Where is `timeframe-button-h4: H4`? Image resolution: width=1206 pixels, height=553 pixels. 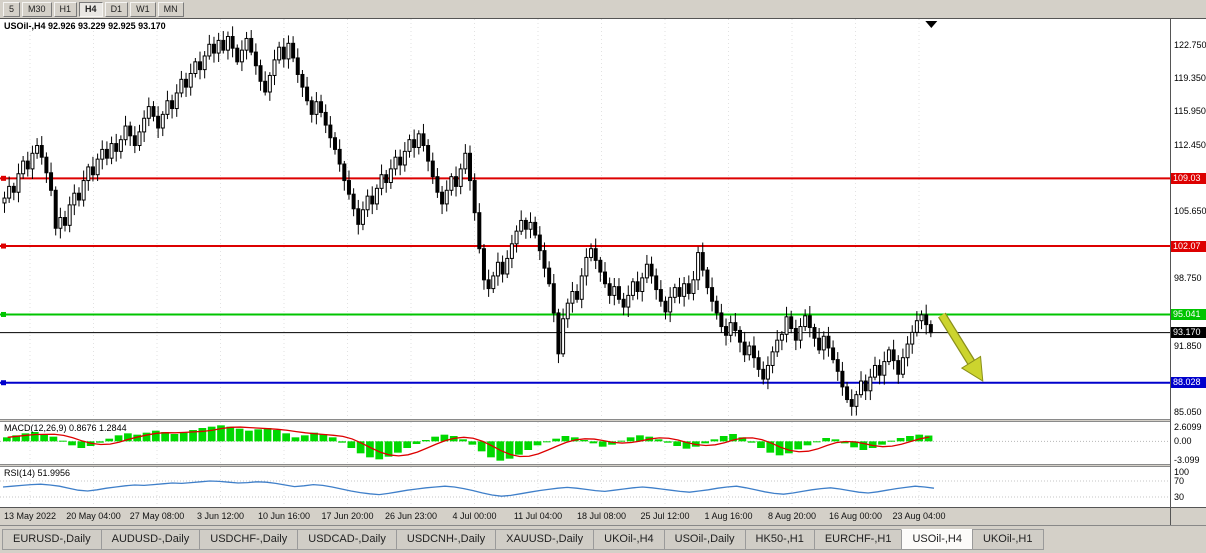 timeframe-button-h4: H4 is located at coordinates (91, 9).